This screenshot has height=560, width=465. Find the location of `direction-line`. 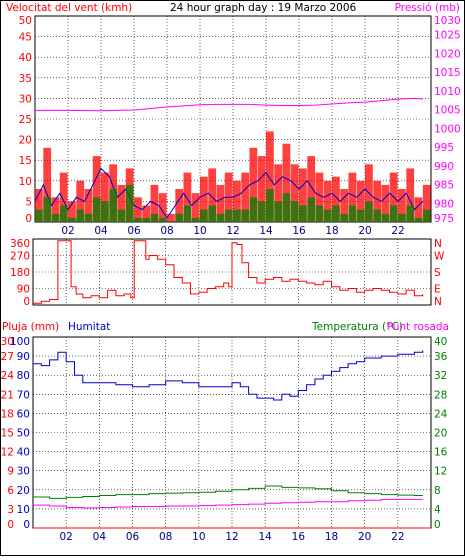

direction-line is located at coordinates (228, 272).